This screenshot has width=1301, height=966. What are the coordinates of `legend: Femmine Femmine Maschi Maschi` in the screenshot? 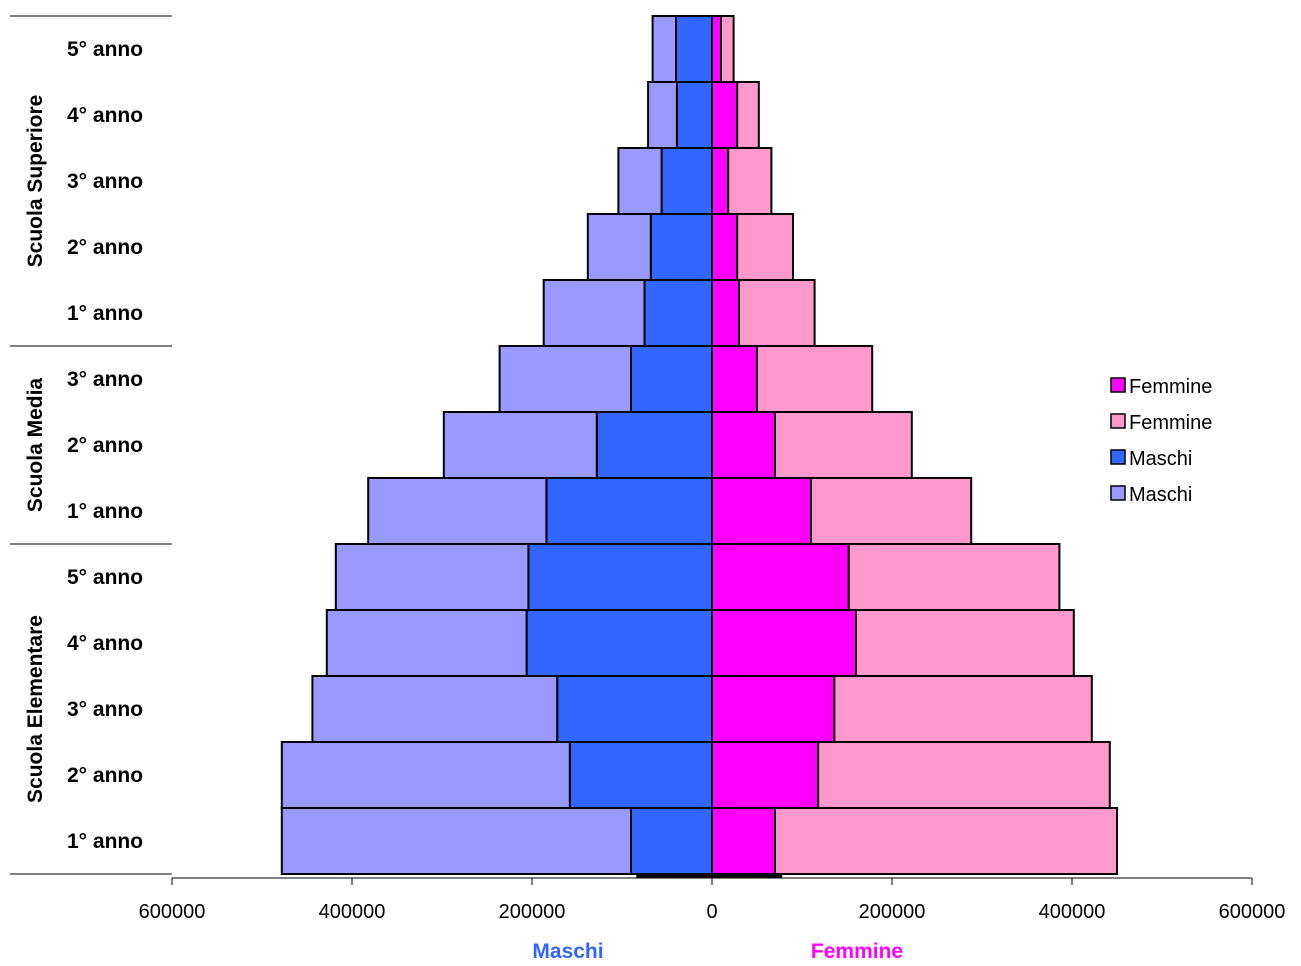 It's located at (1161, 441).